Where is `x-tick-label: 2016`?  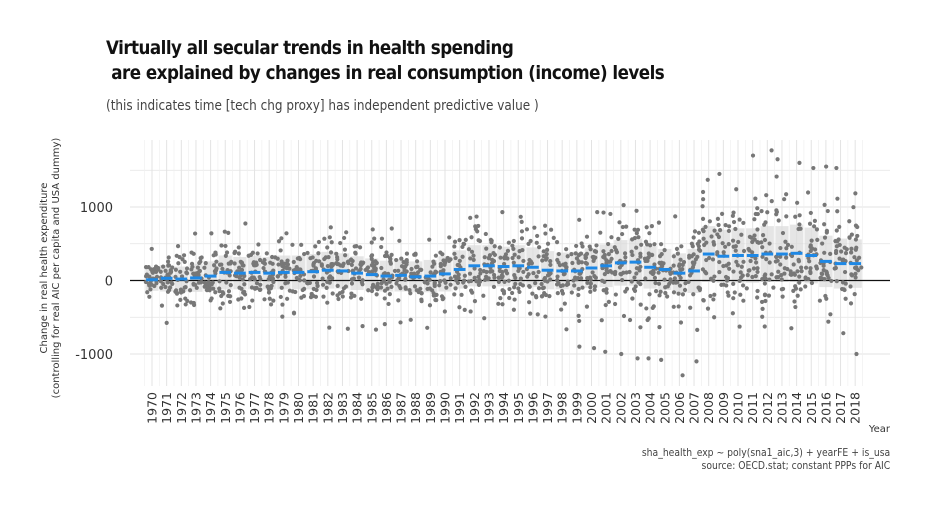 x-tick-label: 2016 is located at coordinates (825, 408).